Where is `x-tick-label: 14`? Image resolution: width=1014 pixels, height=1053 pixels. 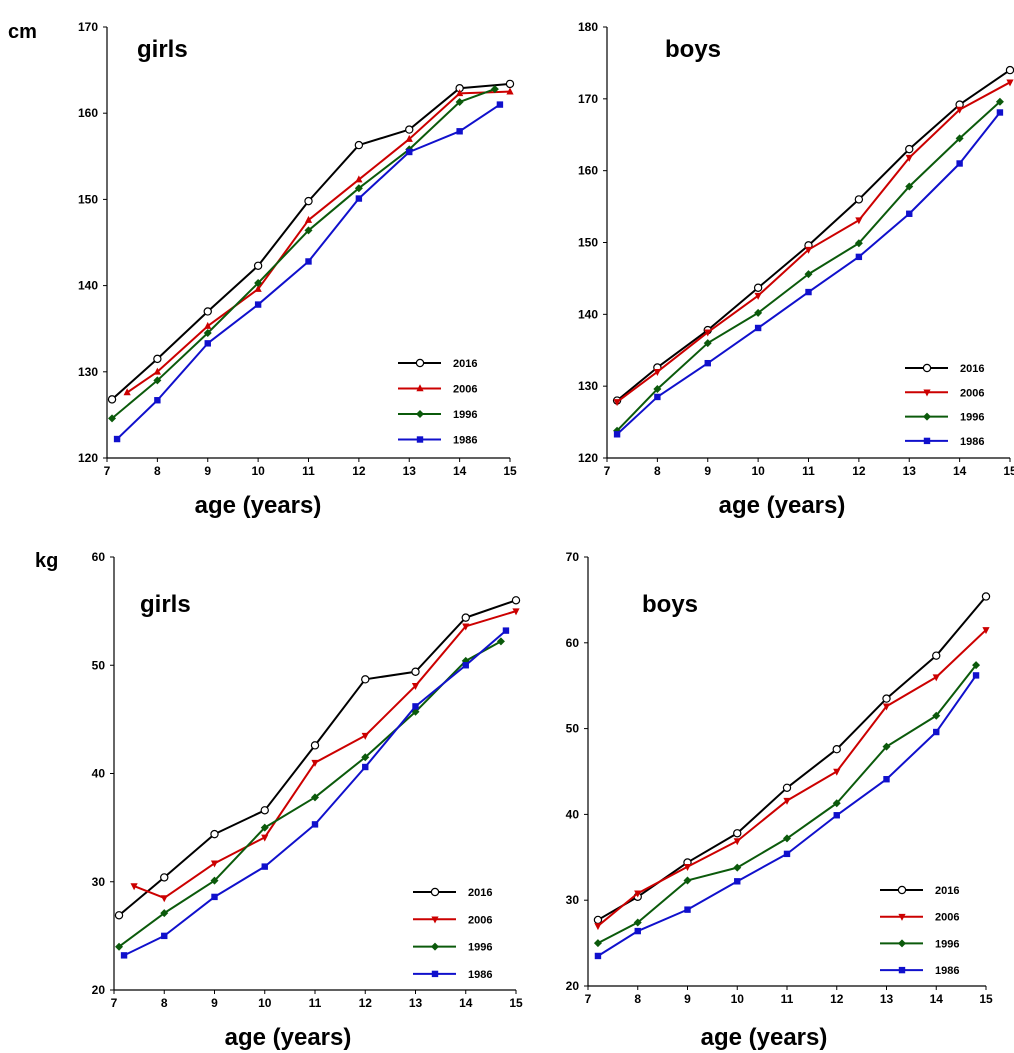
x-tick-label: 14 is located at coordinates (466, 1003).